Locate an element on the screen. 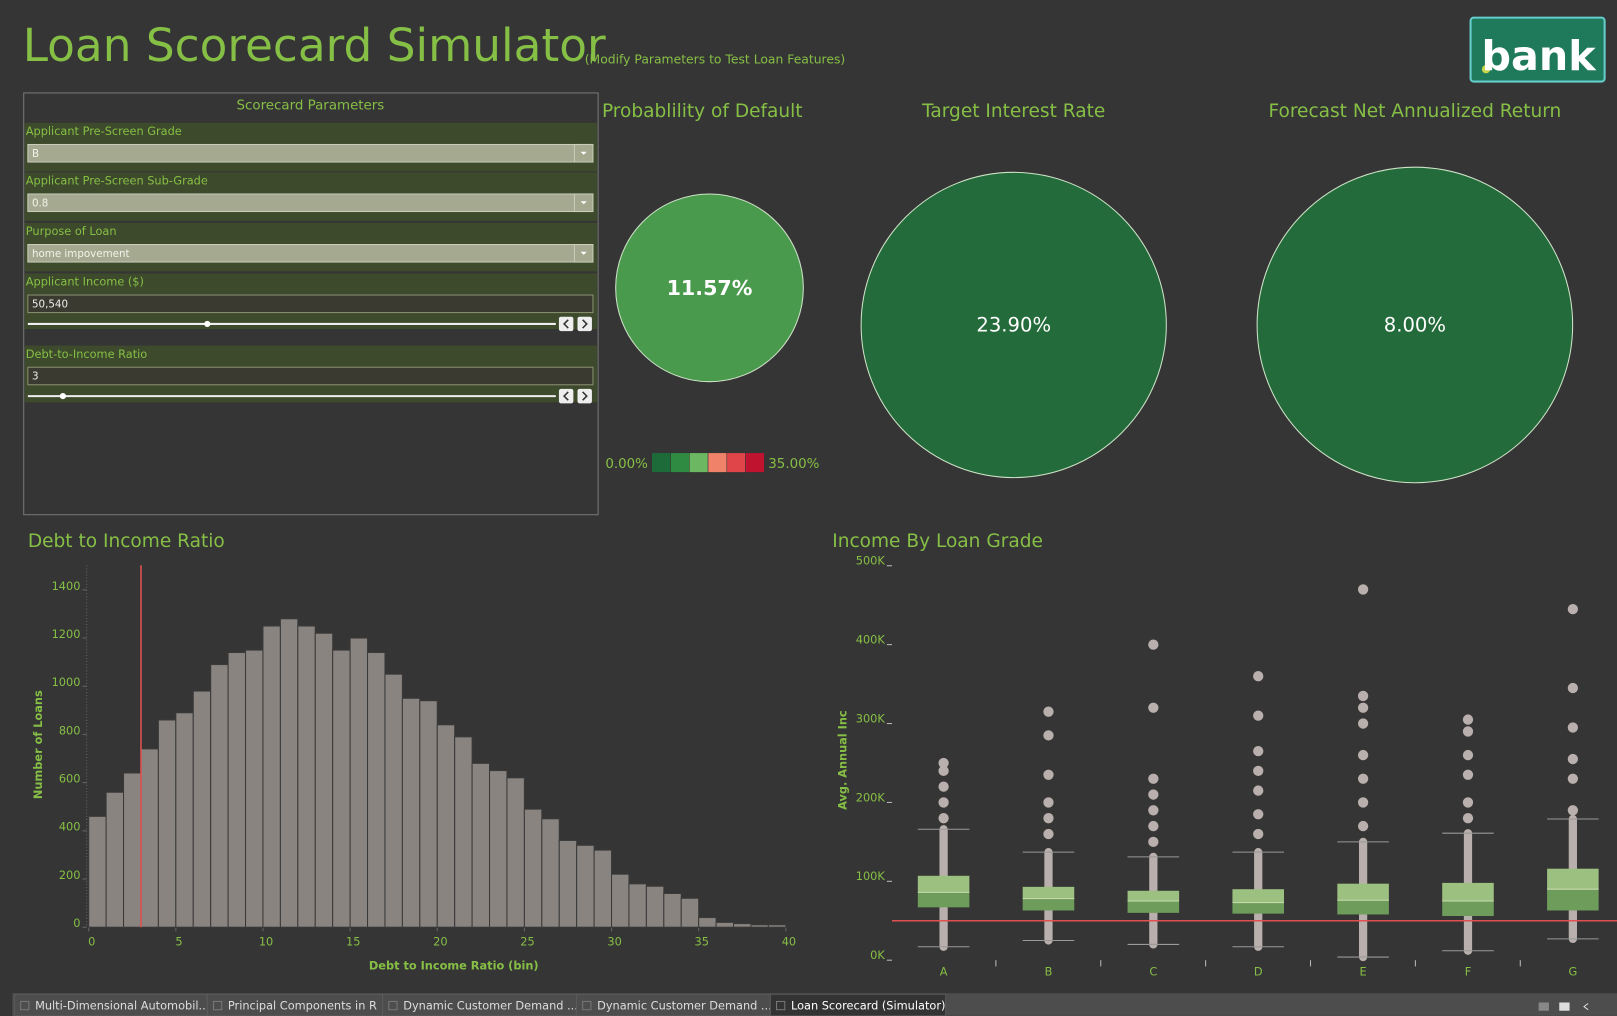 The height and width of the screenshot is (1016, 1617). x-tick-label: 15 is located at coordinates (353, 942).